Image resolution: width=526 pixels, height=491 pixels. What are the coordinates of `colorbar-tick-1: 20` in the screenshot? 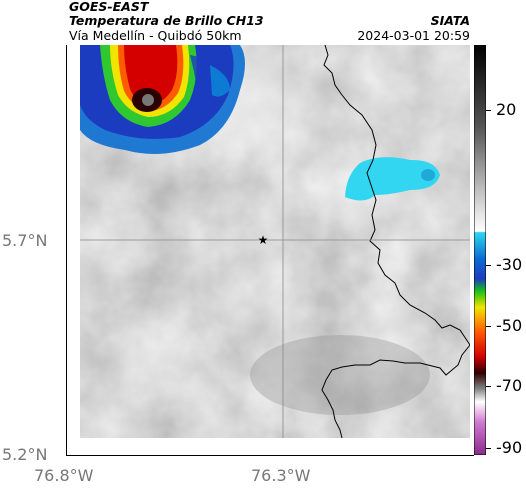 It's located at (506, 109).